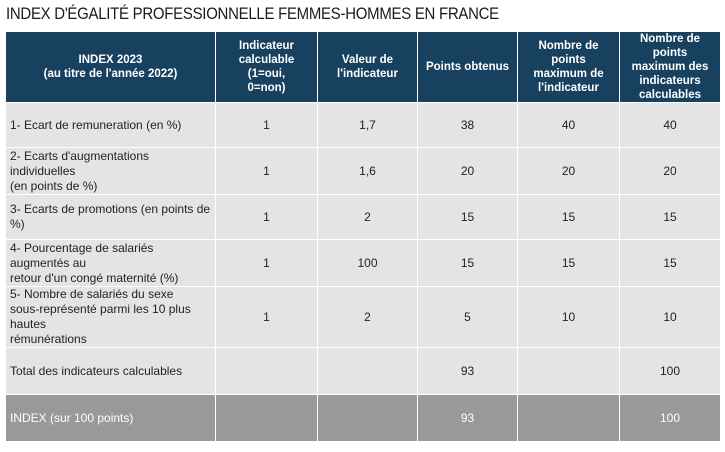 Image resolution: width=725 pixels, height=452 pixels. I want to click on cell-max-calc: 40, so click(670, 125).